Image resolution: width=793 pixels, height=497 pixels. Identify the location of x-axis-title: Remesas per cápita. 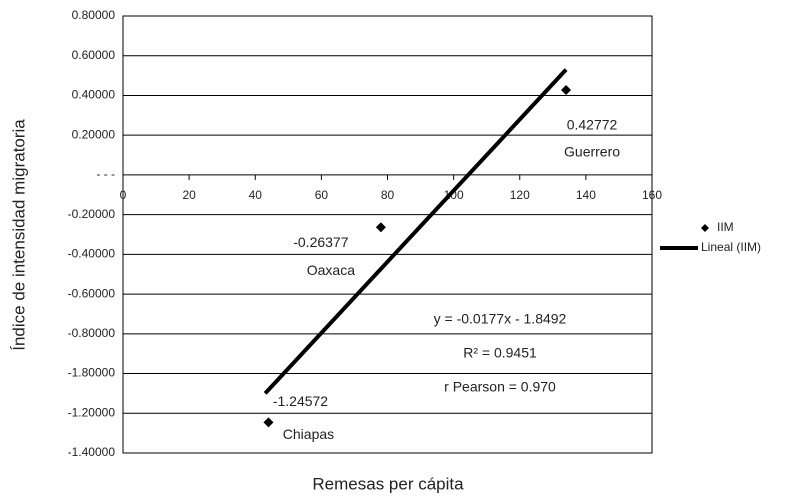
(388, 483).